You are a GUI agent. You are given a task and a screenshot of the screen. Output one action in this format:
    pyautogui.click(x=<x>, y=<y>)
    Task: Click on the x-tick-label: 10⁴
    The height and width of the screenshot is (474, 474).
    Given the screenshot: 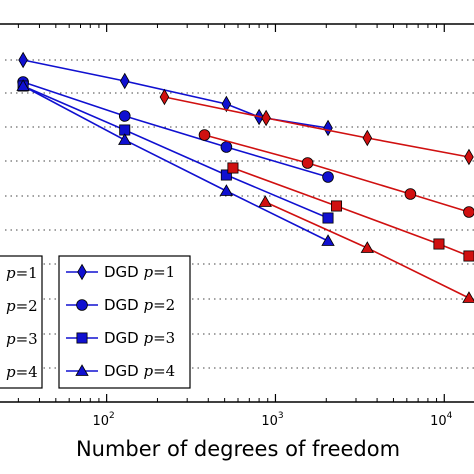 What is the action you would take?
    pyautogui.click(x=441, y=420)
    